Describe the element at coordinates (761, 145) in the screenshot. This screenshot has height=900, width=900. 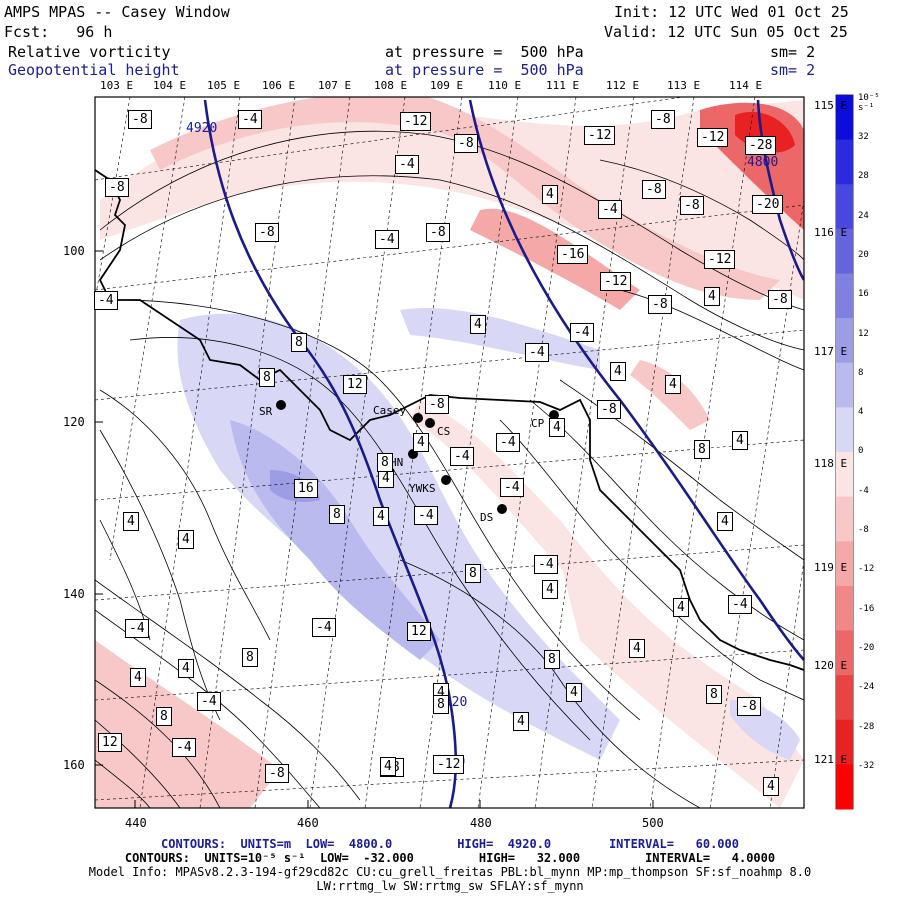
I see `contour-value-label: -28` at that location.